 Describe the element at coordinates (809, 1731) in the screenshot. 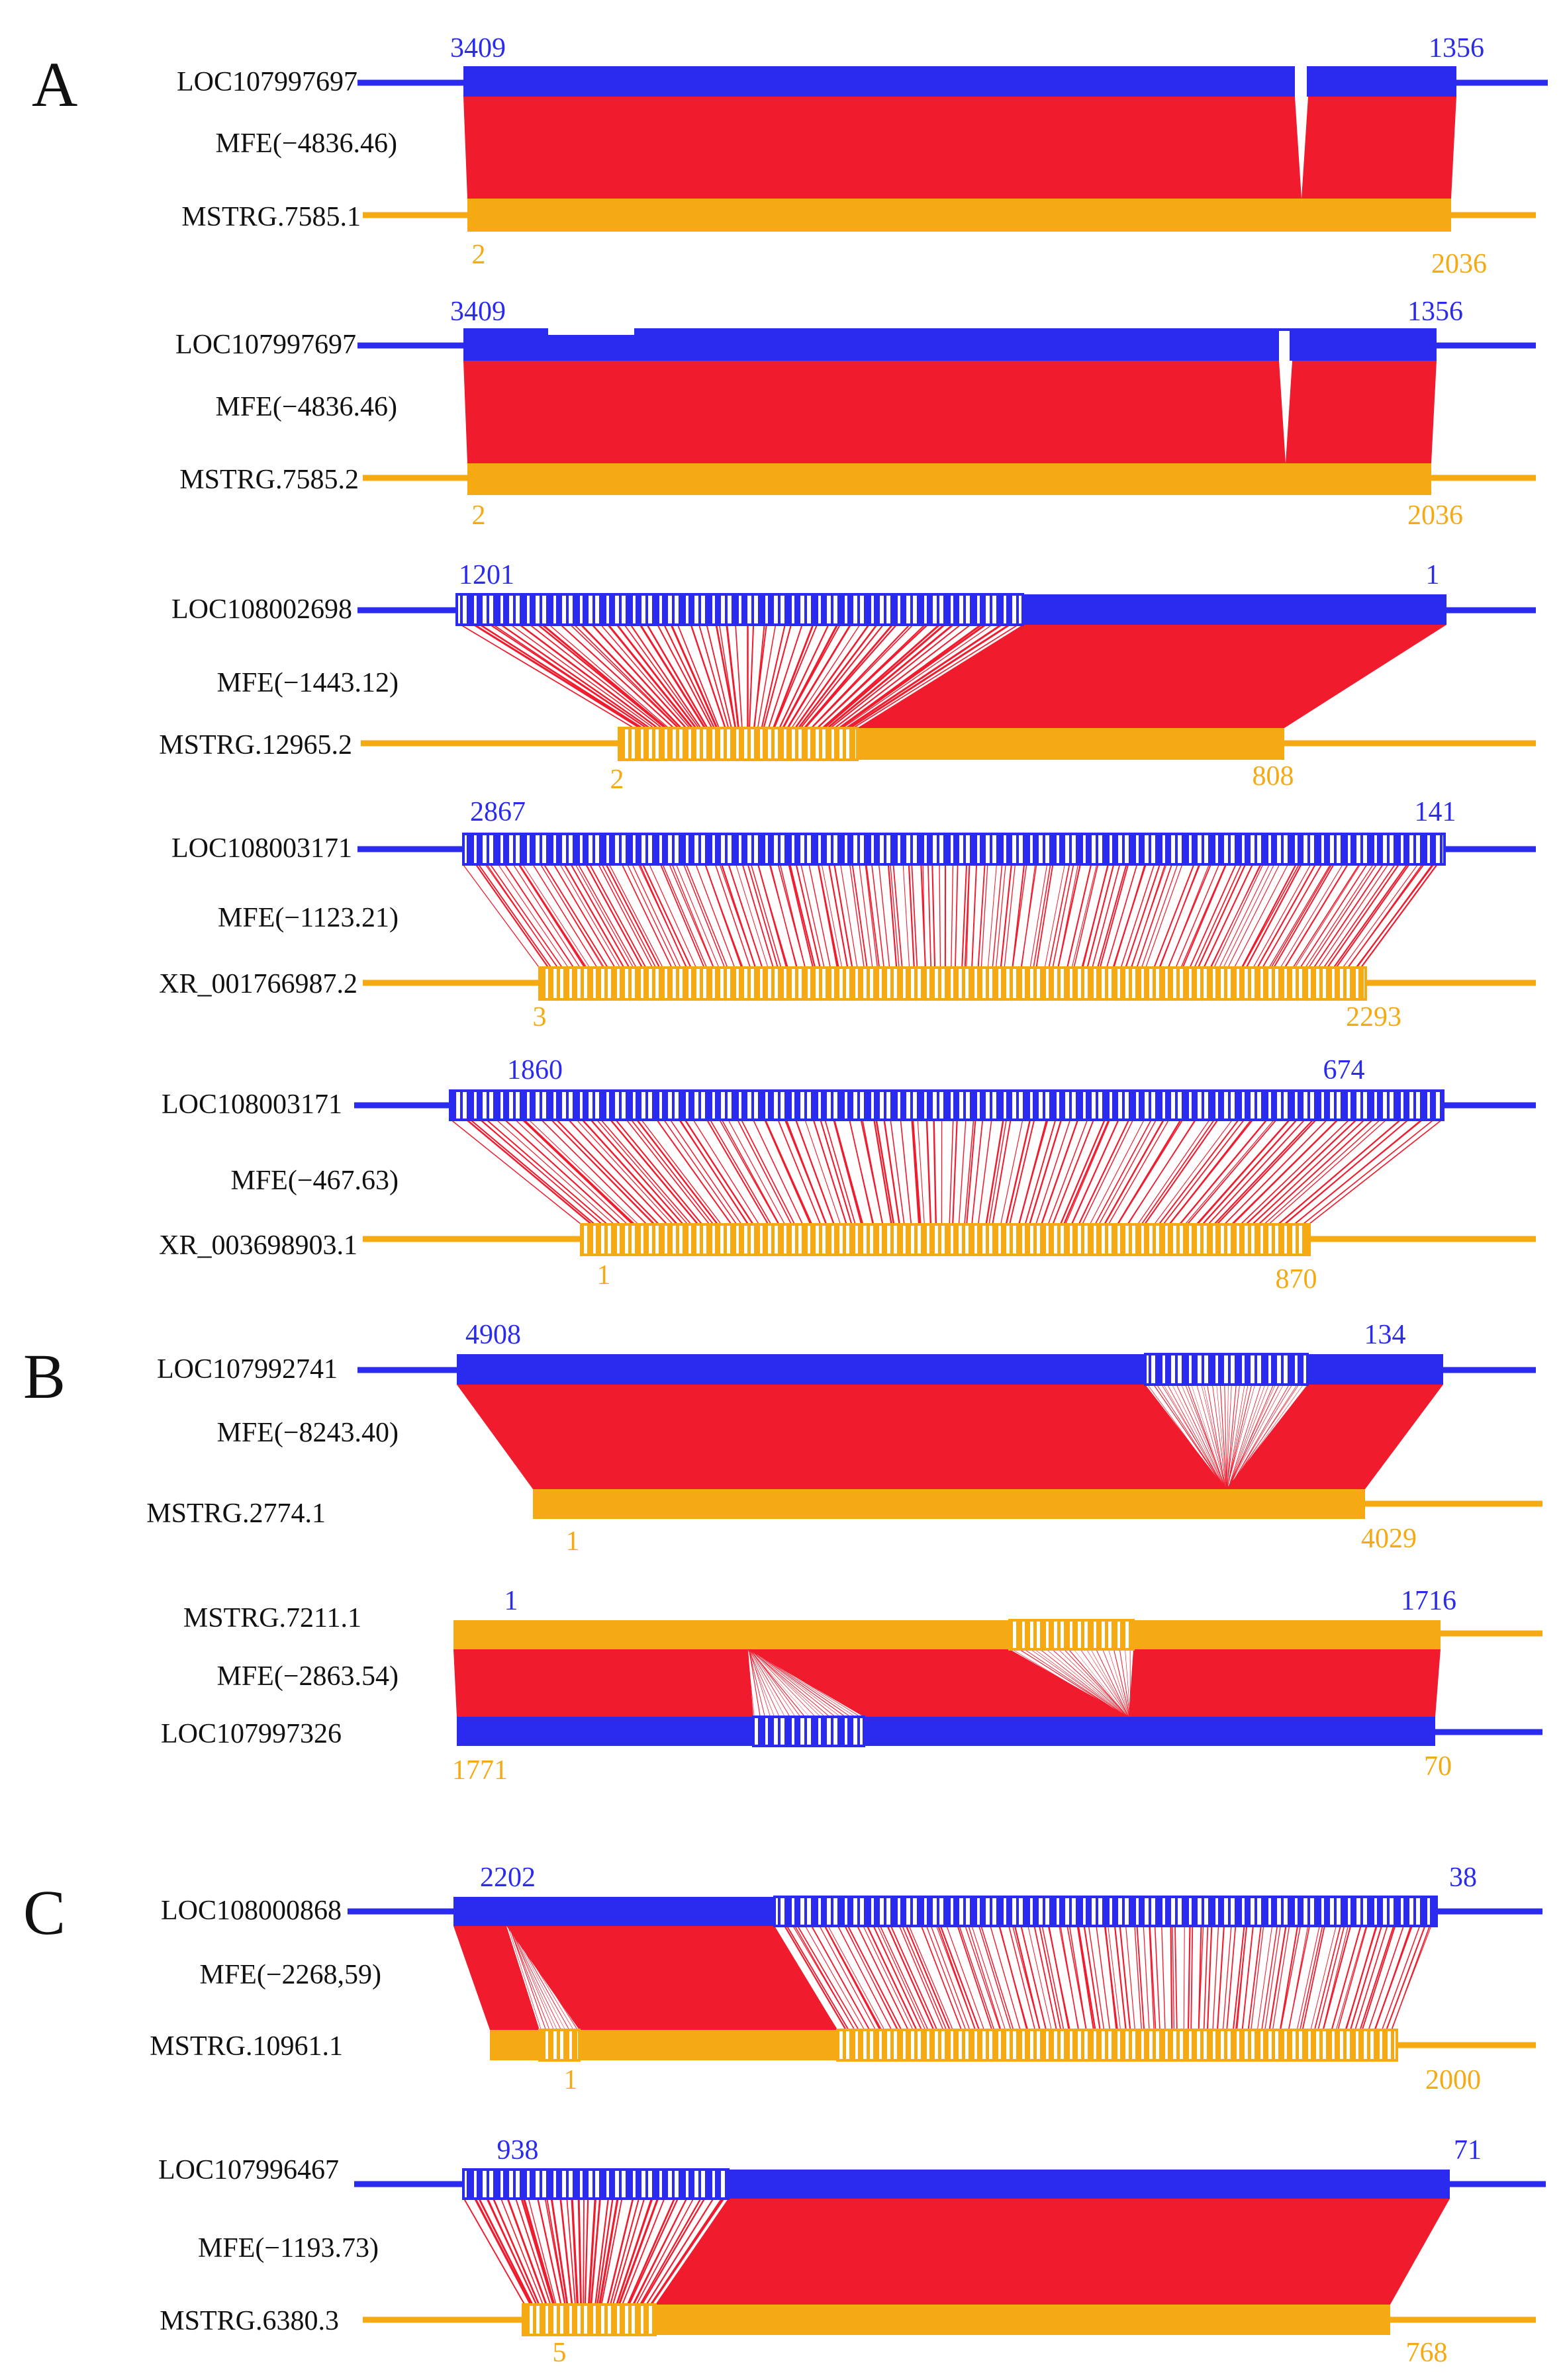

I see `bottom-unaligned-block` at that location.